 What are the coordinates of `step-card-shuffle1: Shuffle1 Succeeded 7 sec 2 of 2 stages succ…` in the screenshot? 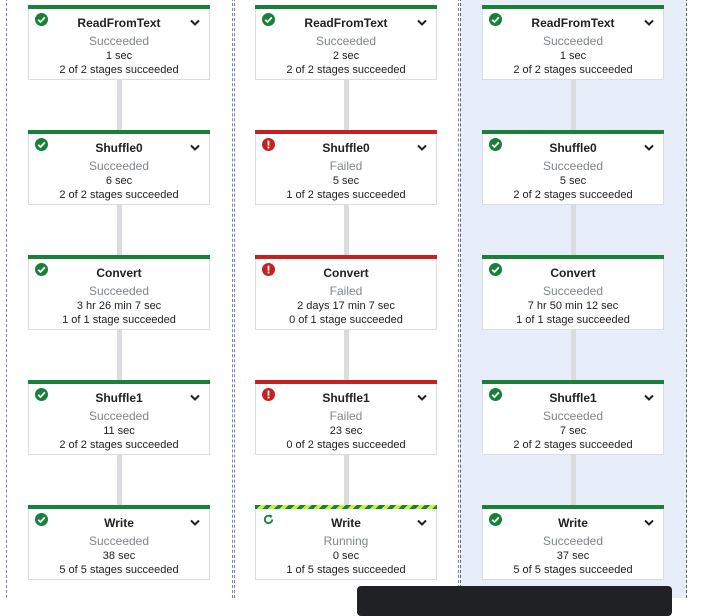 It's located at (573, 417).